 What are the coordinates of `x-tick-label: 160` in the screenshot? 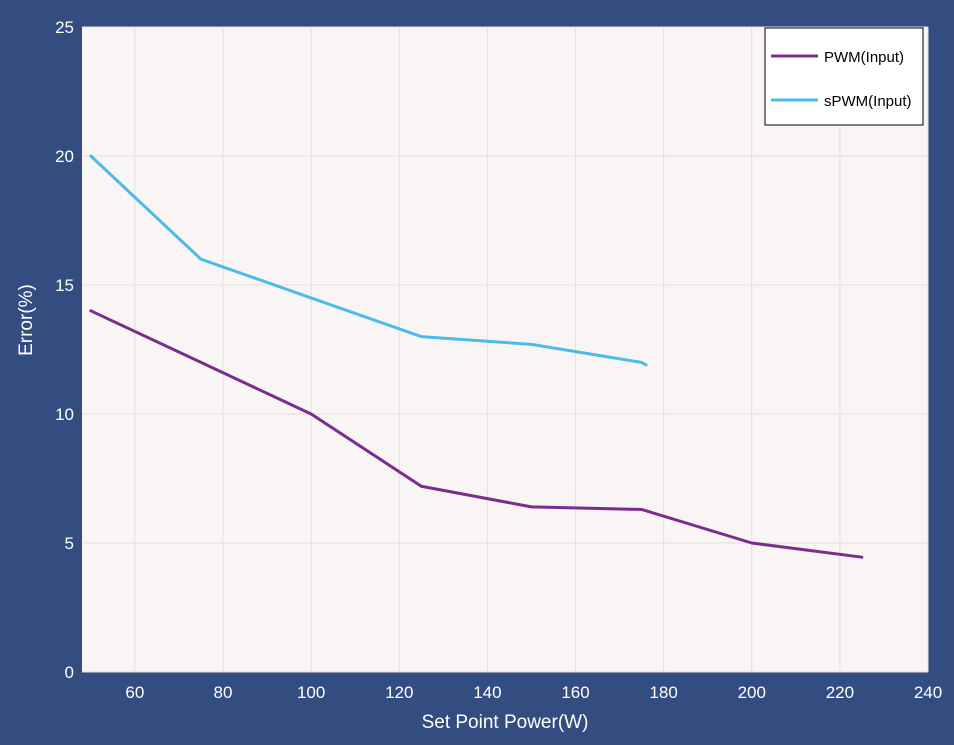 It's located at (575, 692).